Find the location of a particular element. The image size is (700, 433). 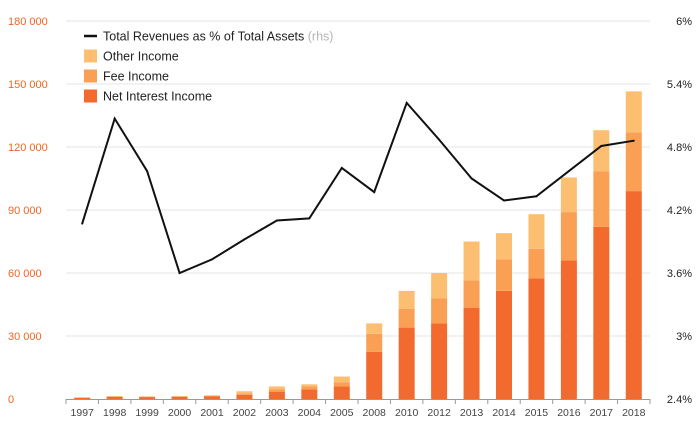

y-right-tick-label: 5.4% is located at coordinates (679, 85).